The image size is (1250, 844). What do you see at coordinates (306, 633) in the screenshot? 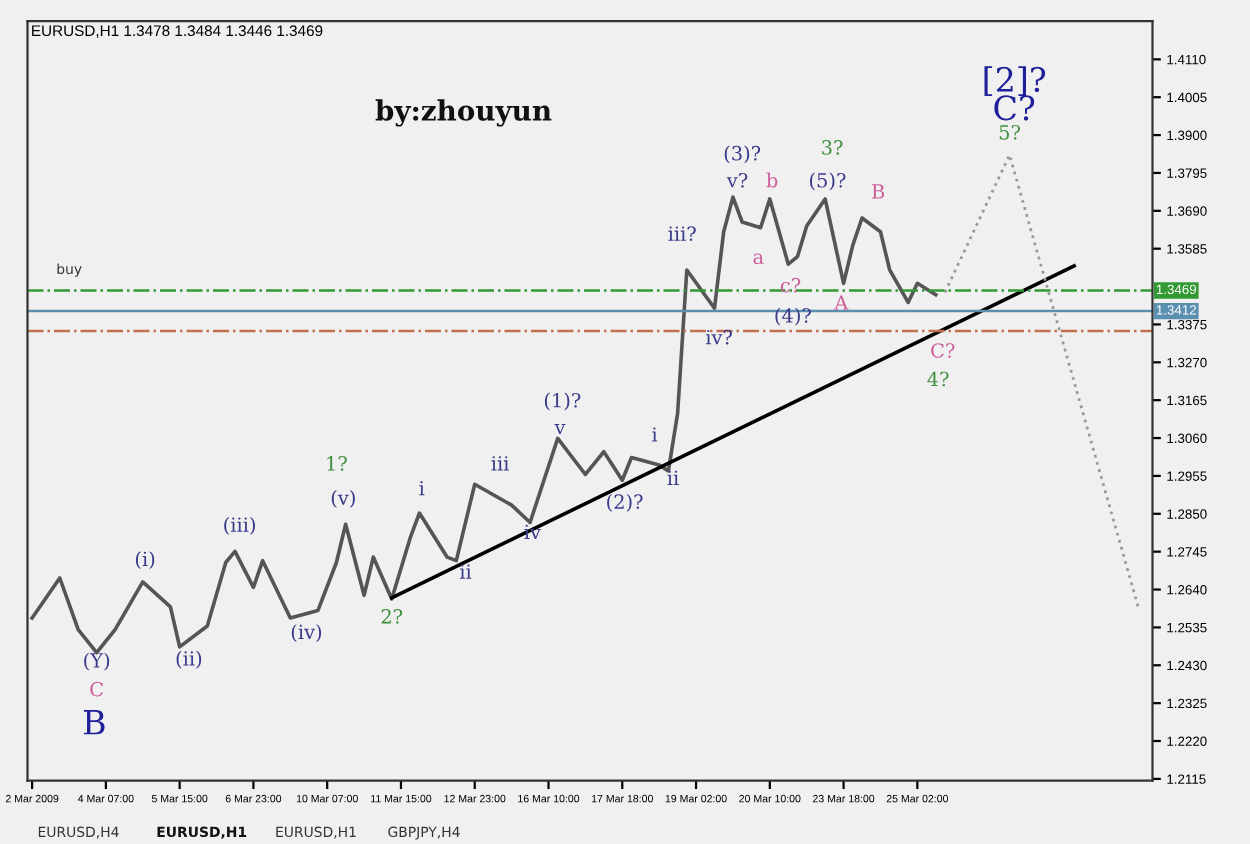
I see `annotation: (iv)` at bounding box center [306, 633].